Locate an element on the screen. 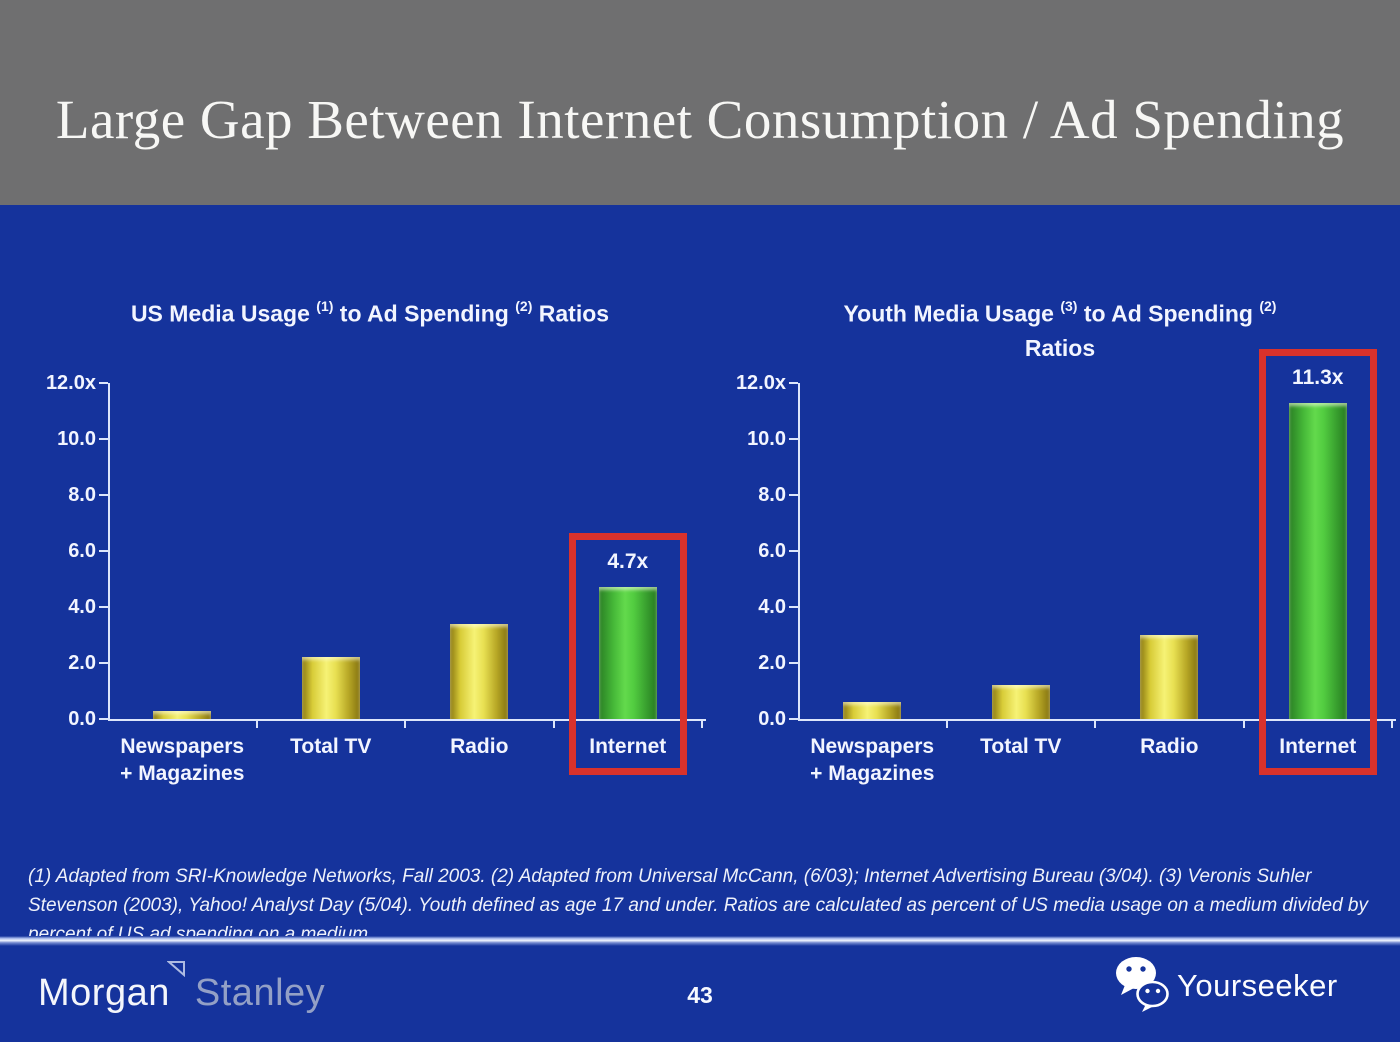 Image resolution: width=1400 pixels, height=1042 pixels. chart-title-superscript: (3) is located at coordinates (1069, 306).